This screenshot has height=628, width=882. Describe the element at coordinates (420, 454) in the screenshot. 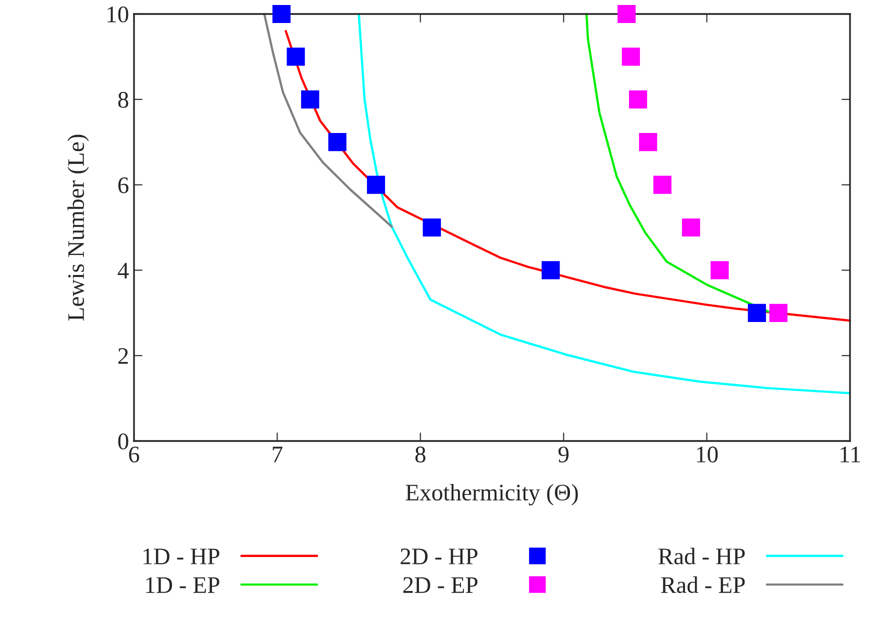

I see `x-tick-label: 8` at that location.